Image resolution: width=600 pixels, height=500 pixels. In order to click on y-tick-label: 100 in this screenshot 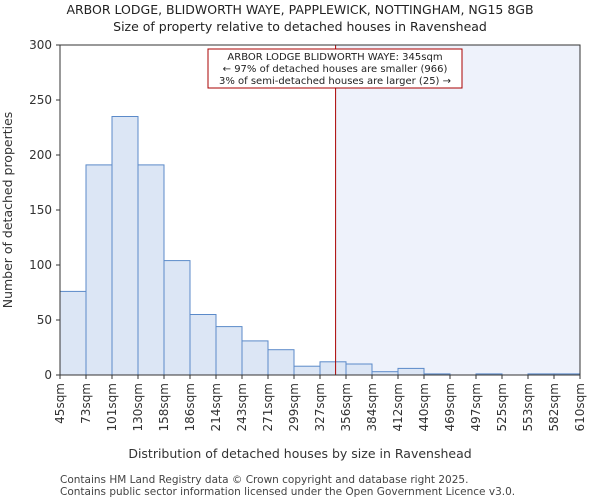, I will do `click(40, 265)`.